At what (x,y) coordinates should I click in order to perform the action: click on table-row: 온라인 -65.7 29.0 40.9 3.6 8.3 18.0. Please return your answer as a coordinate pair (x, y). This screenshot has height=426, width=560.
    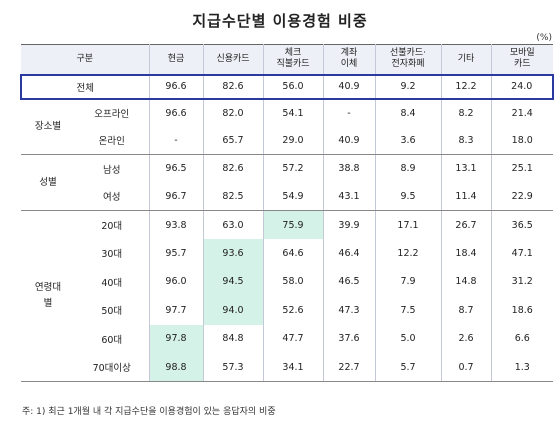
    Looking at the image, I should click on (287, 140).